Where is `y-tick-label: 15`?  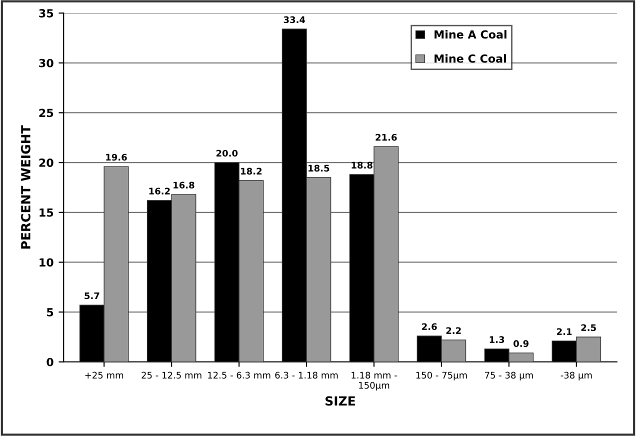
y-tick-label: 15 is located at coordinates (47, 212).